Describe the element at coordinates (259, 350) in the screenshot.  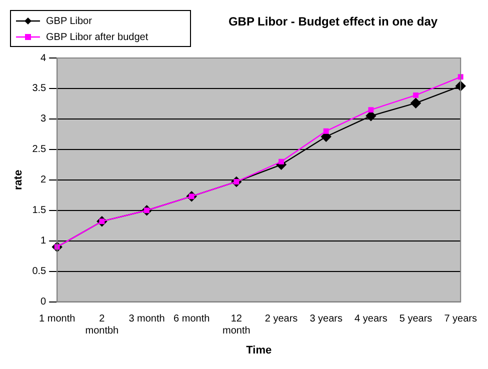
I see `x-axis-title: Time` at that location.